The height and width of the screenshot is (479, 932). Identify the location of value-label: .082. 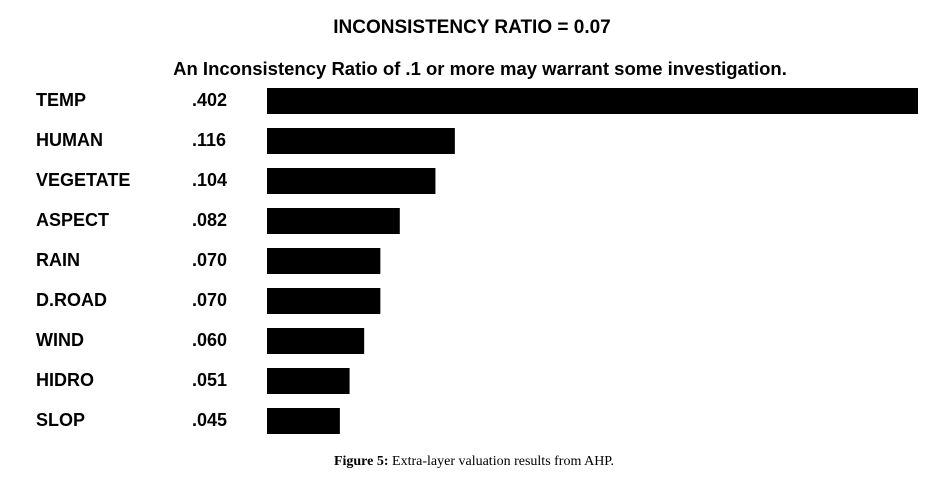
(209, 220).